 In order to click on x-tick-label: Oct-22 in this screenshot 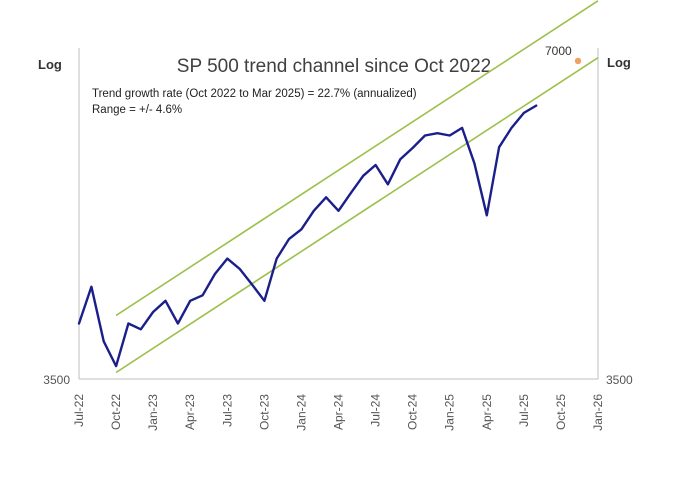, I will do `click(116, 412)`.